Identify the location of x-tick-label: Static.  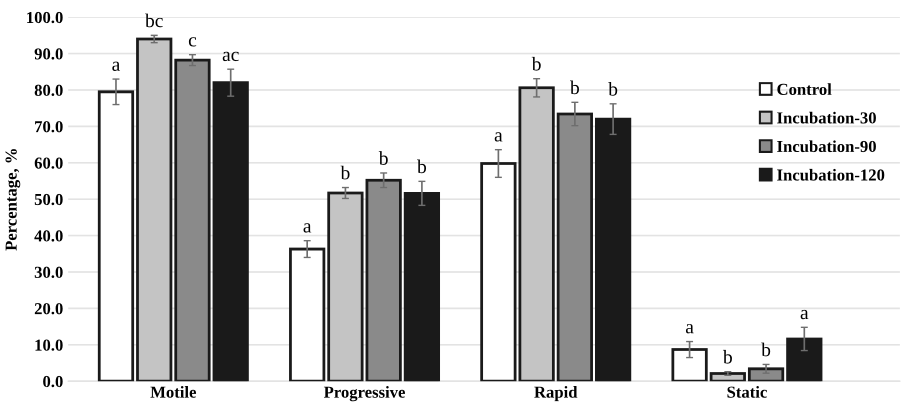
(747, 392).